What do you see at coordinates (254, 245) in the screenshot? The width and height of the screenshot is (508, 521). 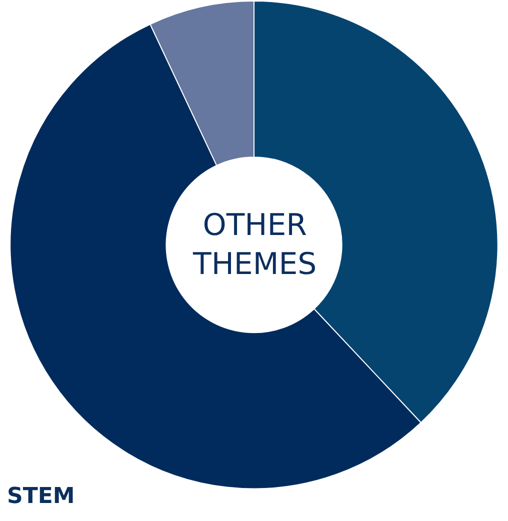 I see `text: OTHER THEMES` at bounding box center [254, 245].